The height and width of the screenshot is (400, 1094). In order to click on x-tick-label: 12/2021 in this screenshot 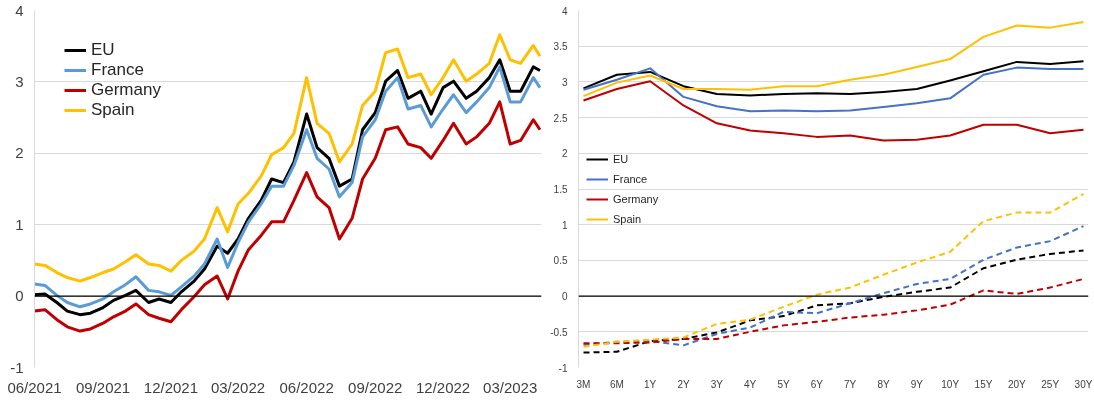, I will do `click(171, 387)`.